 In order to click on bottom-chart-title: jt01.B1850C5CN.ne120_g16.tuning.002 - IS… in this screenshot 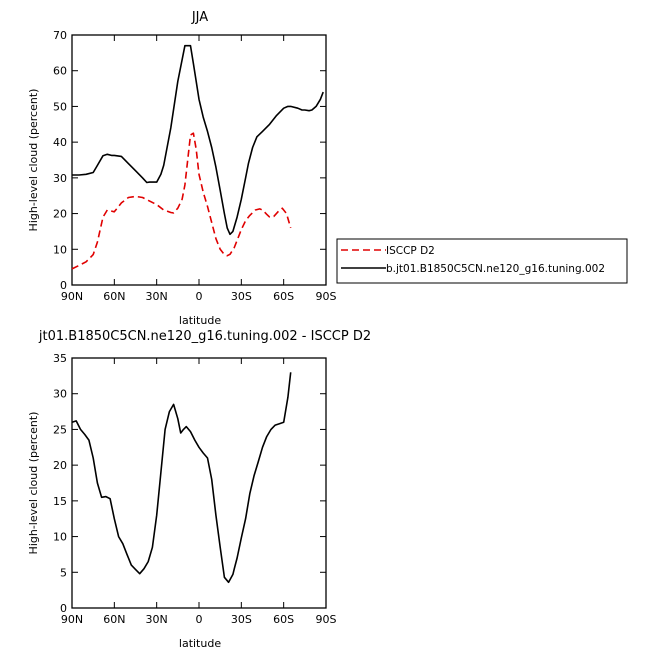, I will do `click(204, 336)`.